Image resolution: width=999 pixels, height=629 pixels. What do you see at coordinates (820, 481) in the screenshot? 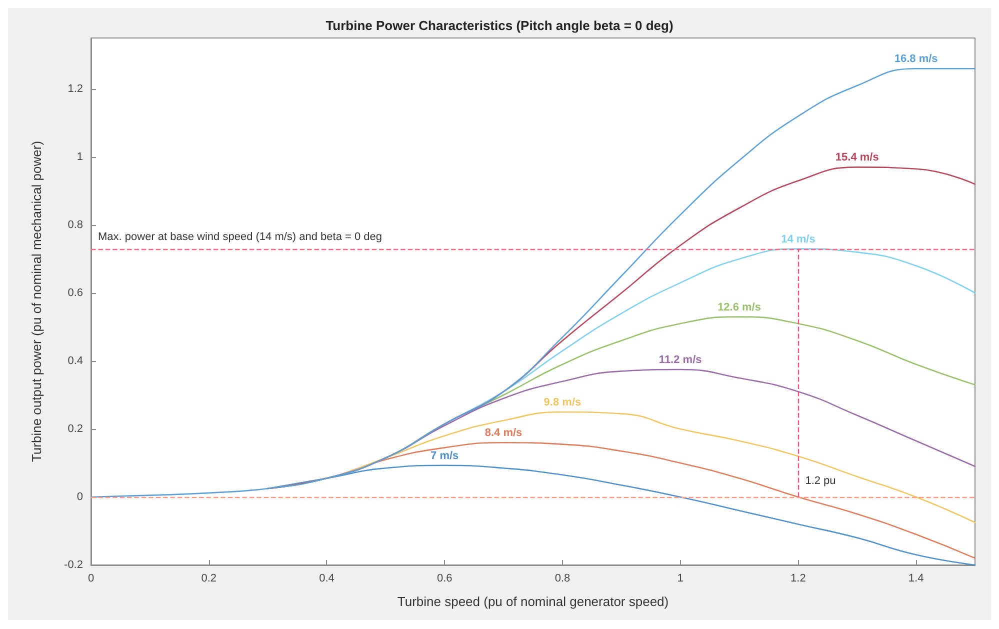
I see `ref-line-label: 1.2 pu` at bounding box center [820, 481].